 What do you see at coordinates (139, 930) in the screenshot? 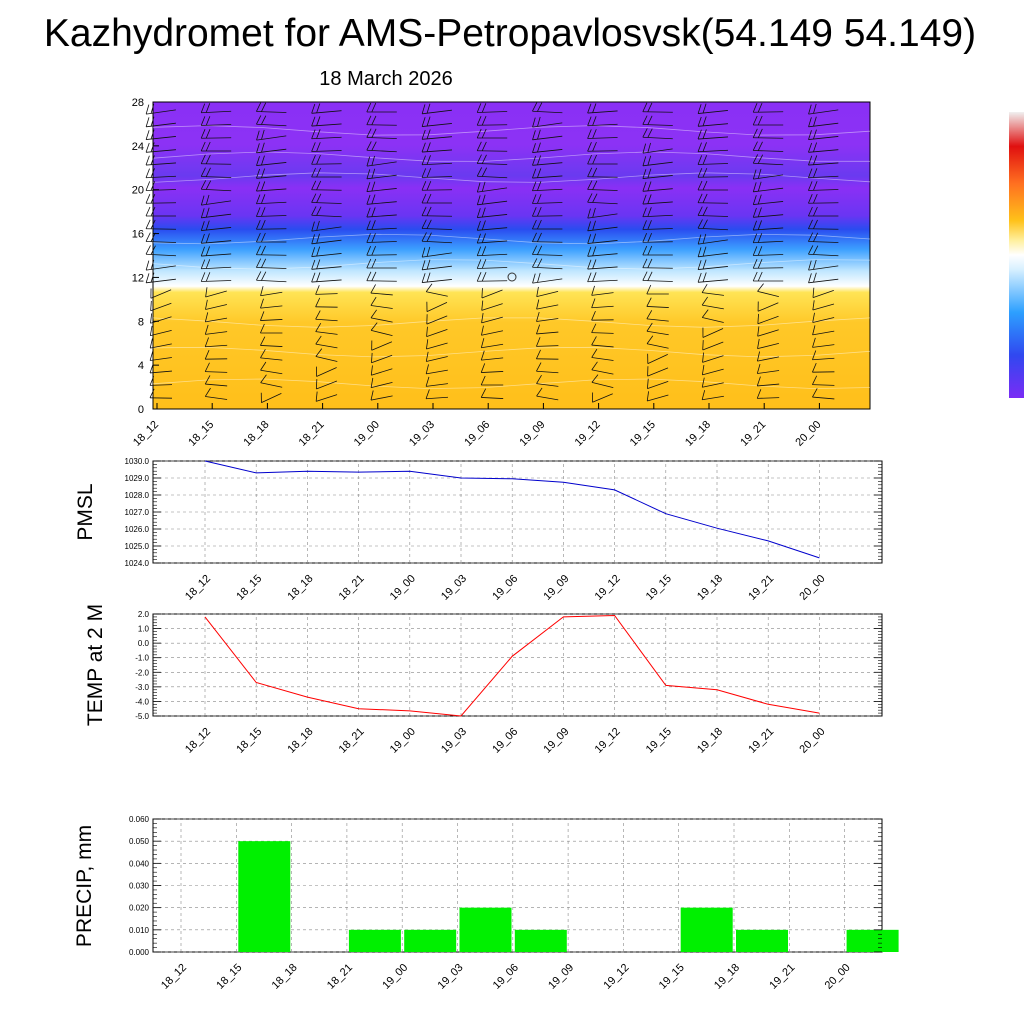
I see `p4-y-tick-label: 0.010` at bounding box center [139, 930].